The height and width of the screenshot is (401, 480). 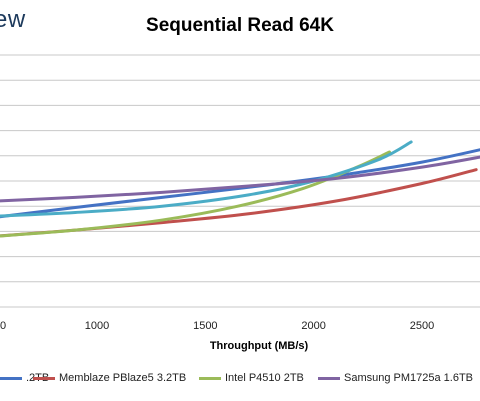 I want to click on legend-label: Intel P4510 2TB, so click(x=264, y=378).